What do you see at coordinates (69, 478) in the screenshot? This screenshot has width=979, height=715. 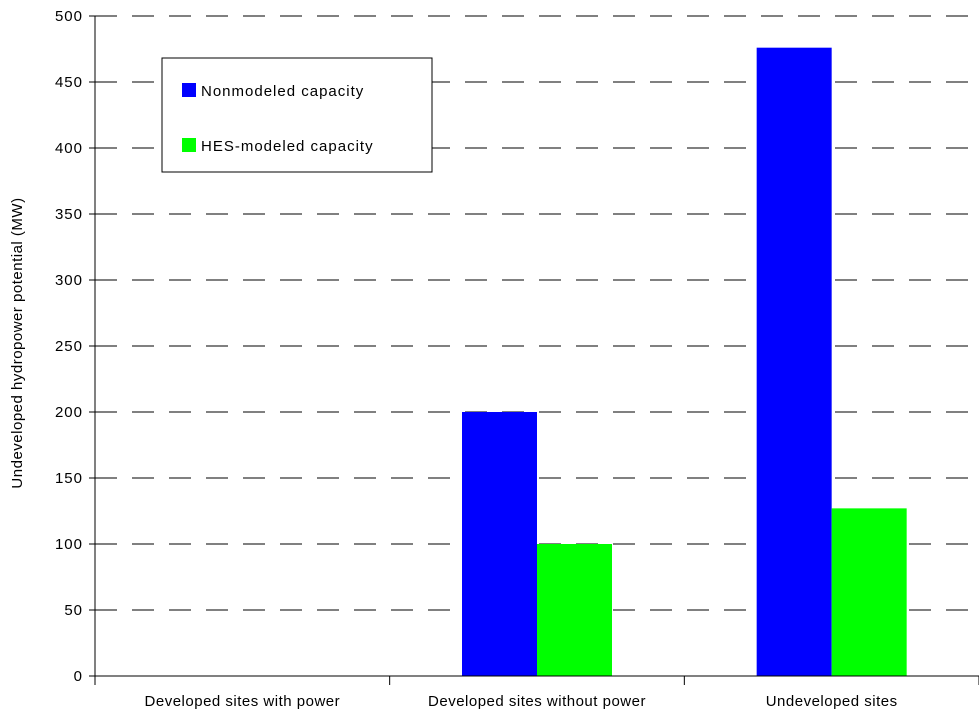 I see `y-tick-label: 150` at bounding box center [69, 478].